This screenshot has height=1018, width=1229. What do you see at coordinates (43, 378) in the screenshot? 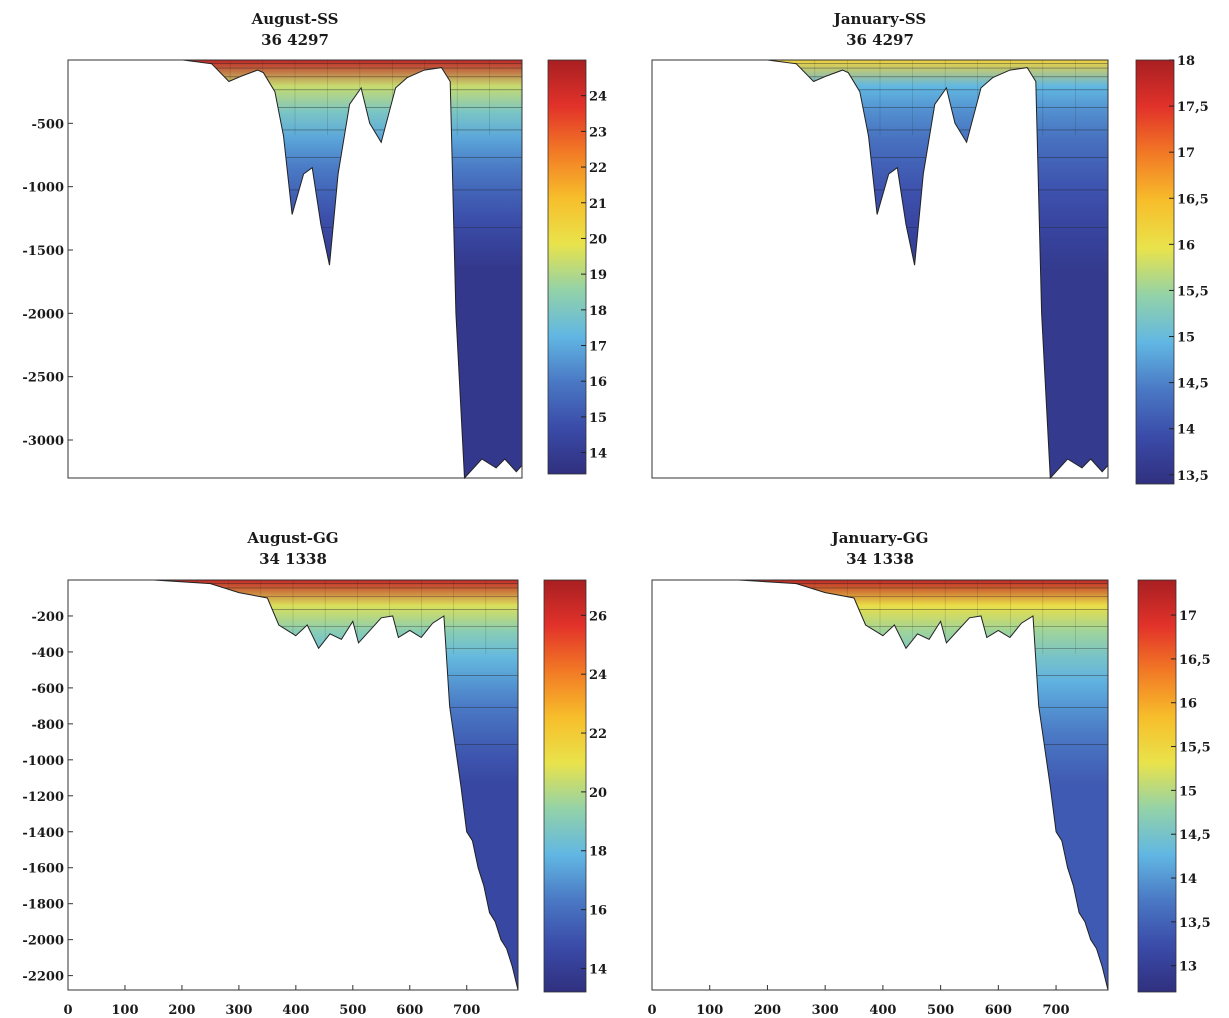
I see `y-tick-label: -2500` at bounding box center [43, 378].